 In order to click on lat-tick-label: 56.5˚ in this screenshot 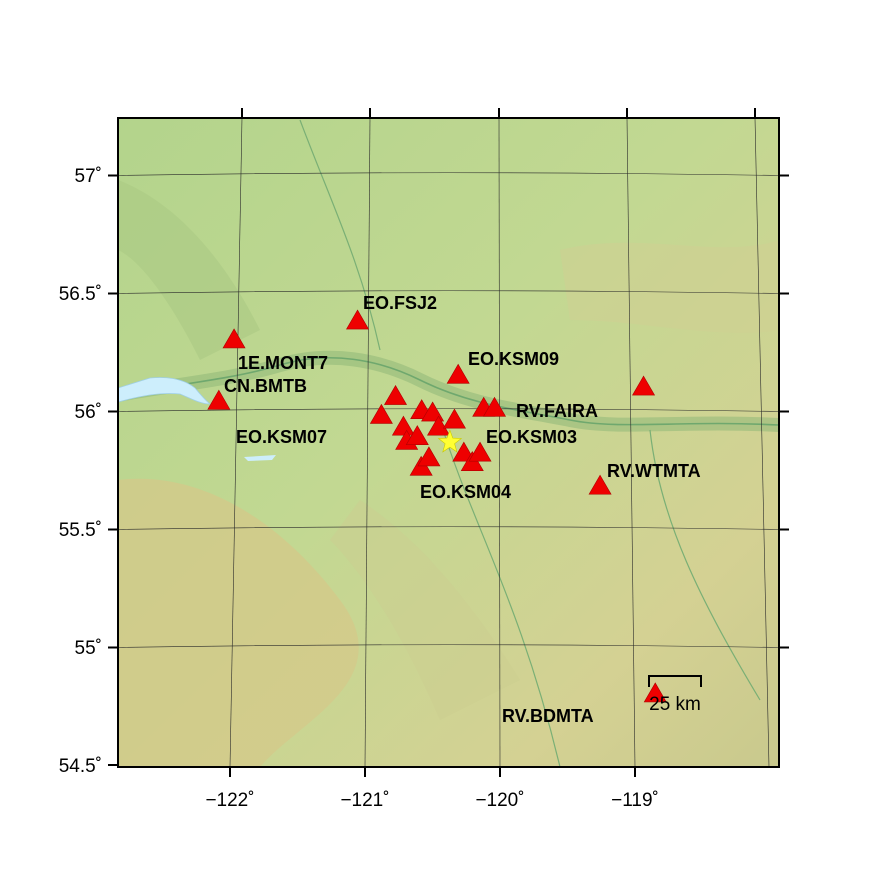, I will do `click(80, 294)`.